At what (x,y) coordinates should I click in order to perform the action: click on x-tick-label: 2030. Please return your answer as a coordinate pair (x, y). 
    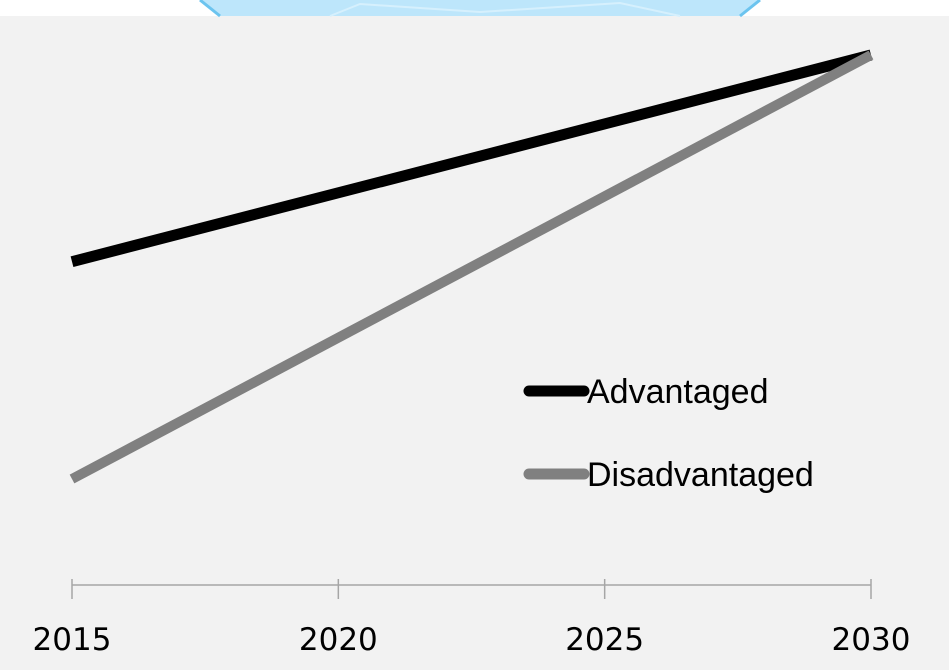
    Looking at the image, I should click on (871, 640).